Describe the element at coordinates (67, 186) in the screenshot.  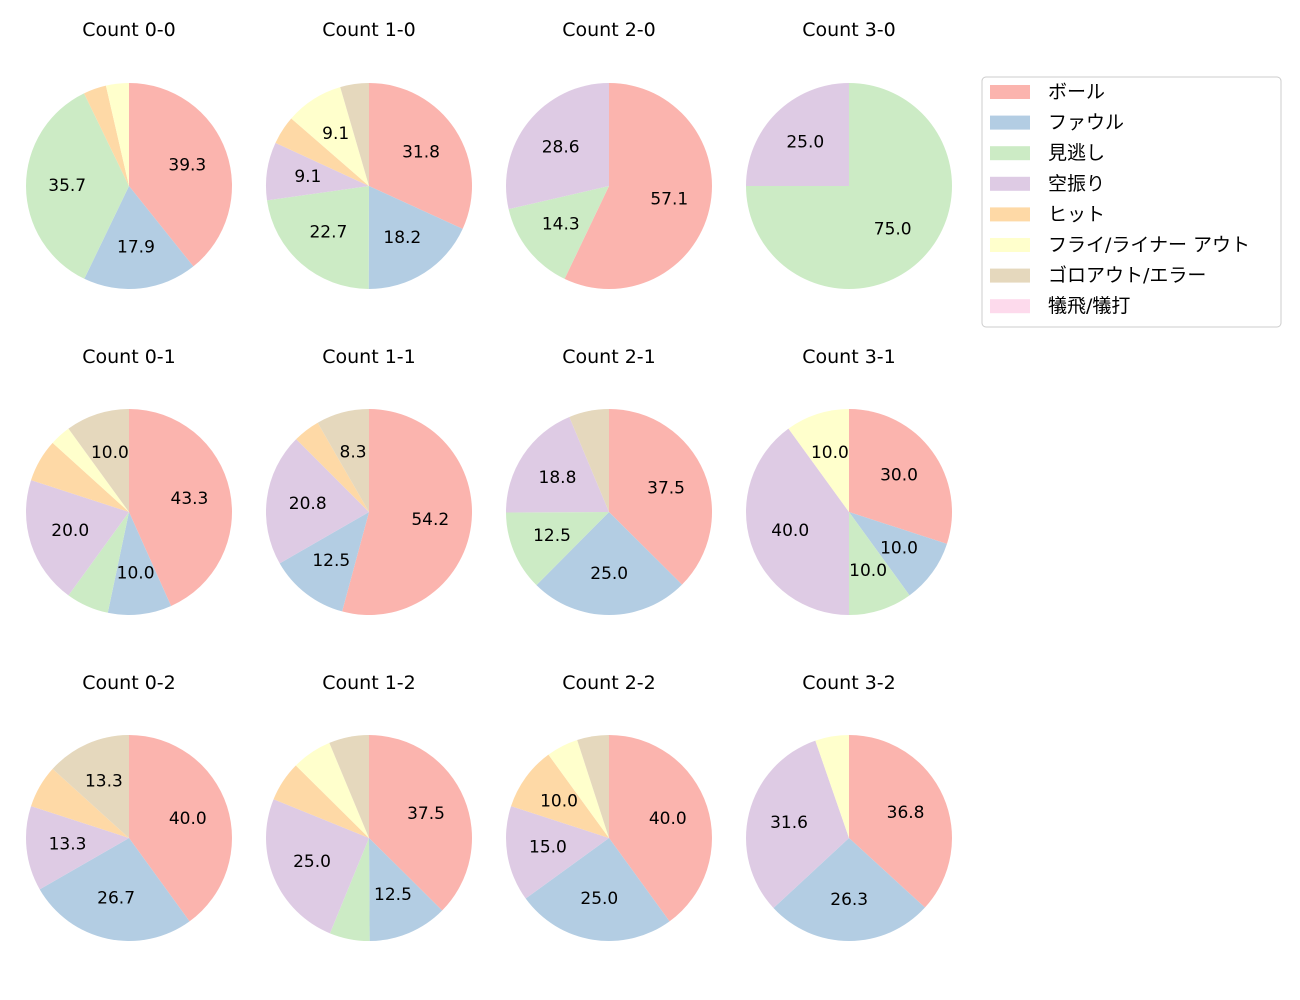
I see `slice-label: 35.7` at that location.